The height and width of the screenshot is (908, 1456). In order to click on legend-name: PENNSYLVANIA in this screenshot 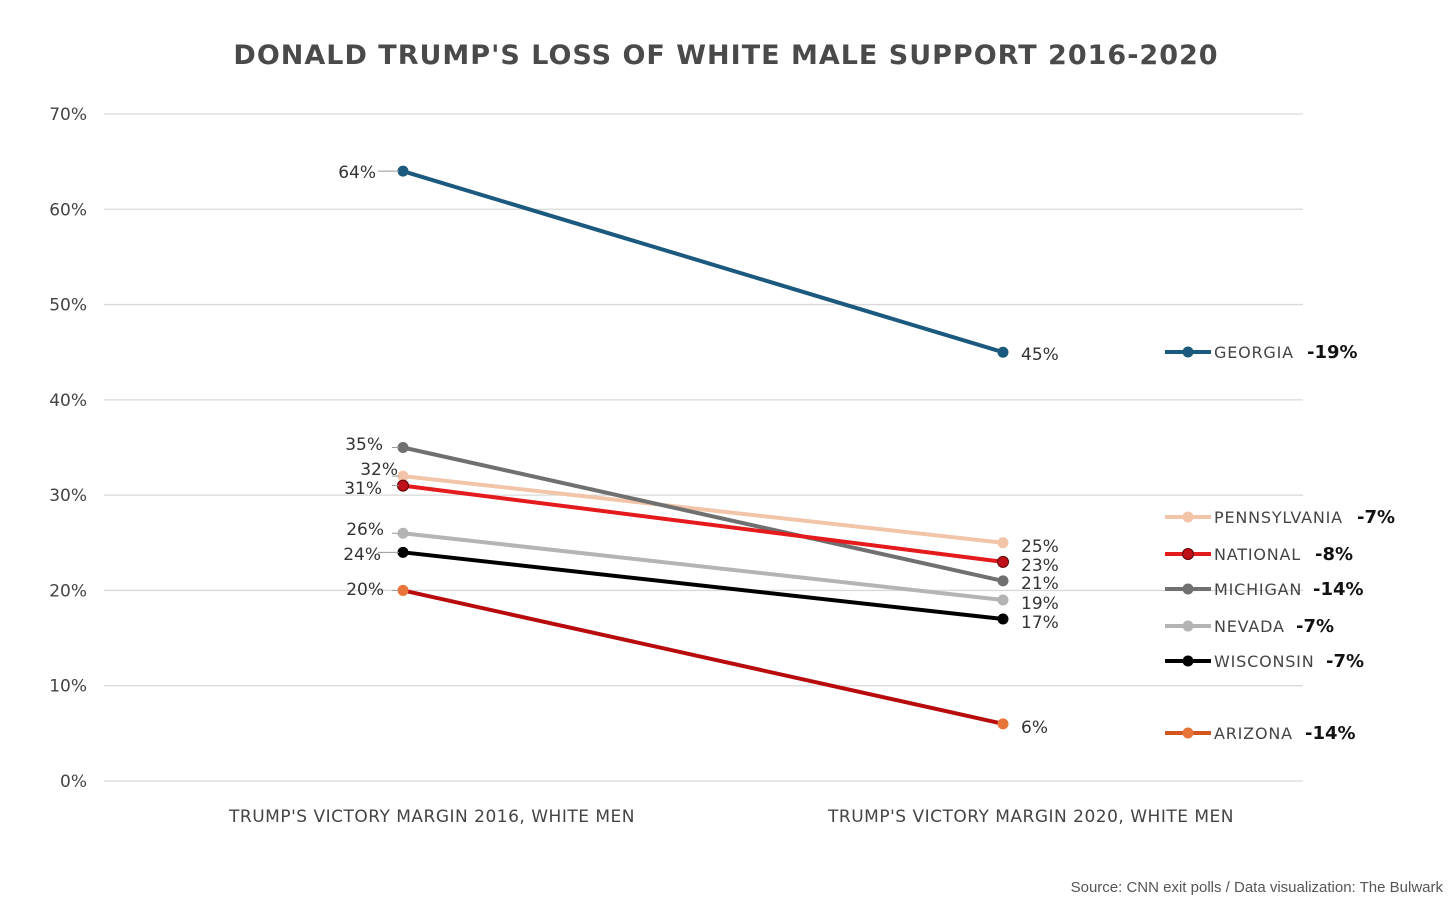, I will do `click(1278, 517)`.